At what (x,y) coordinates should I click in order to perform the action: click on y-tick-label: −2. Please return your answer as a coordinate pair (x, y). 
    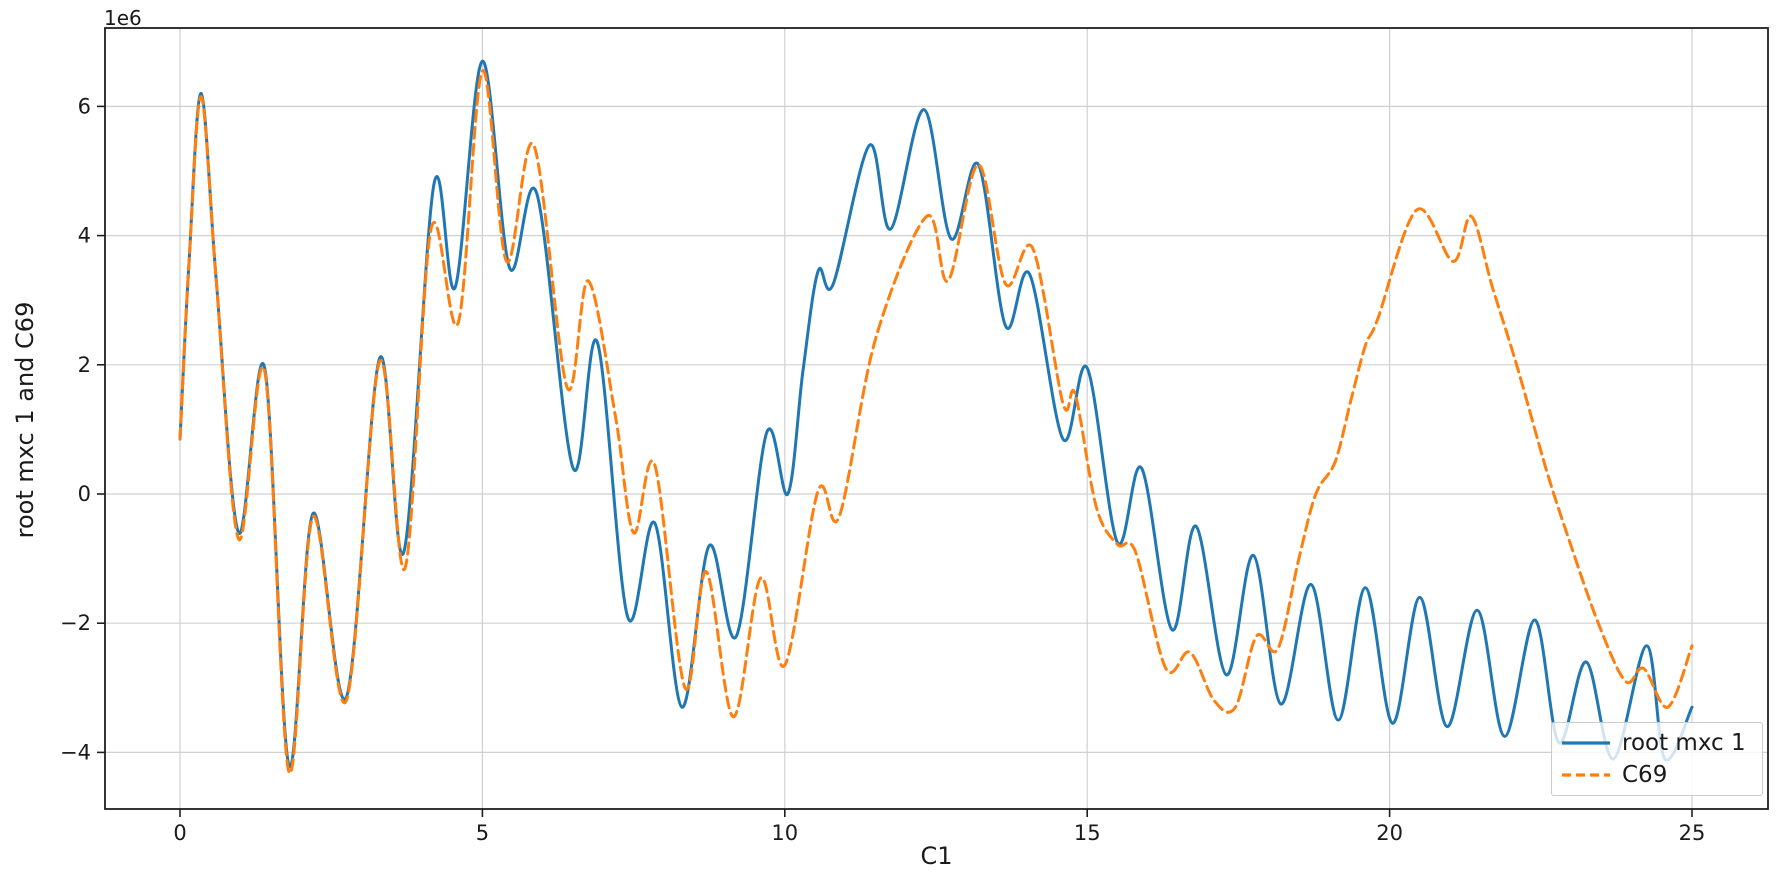
    Looking at the image, I should click on (75, 623).